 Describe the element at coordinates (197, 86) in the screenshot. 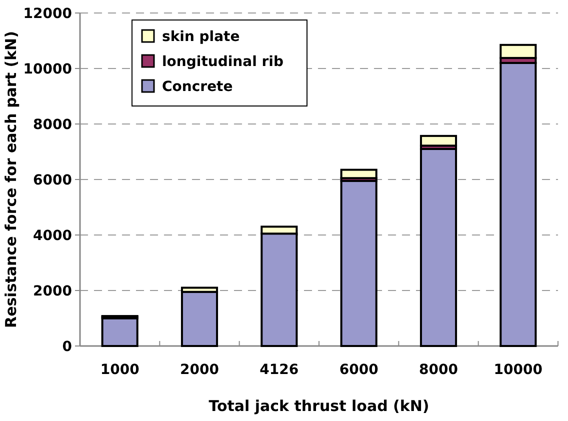

I see `legend-label: Concrete` at that location.